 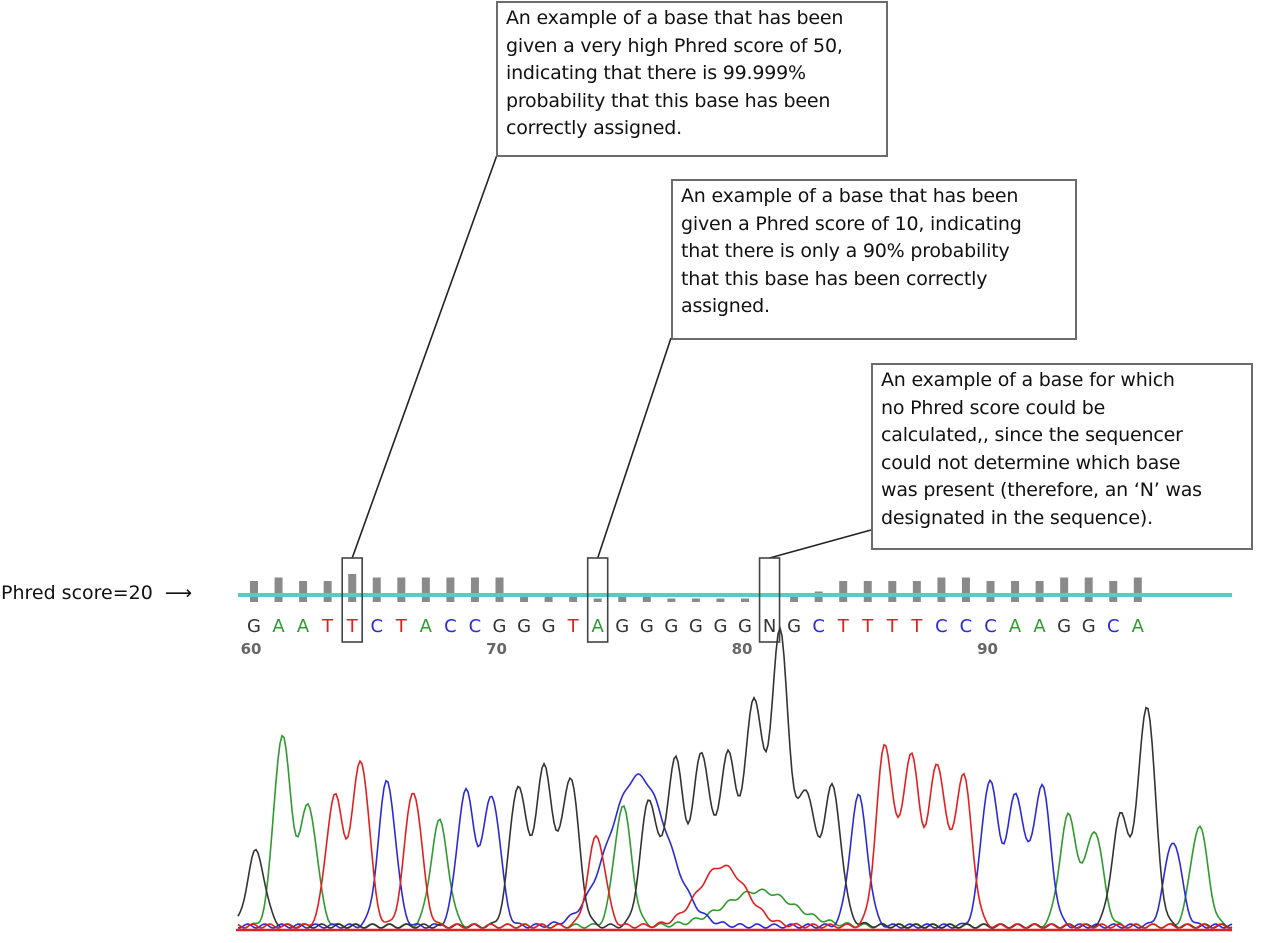 What do you see at coordinates (851, 223) in the screenshot?
I see `callout-line: given a Phred score of 10, indicating` at bounding box center [851, 223].